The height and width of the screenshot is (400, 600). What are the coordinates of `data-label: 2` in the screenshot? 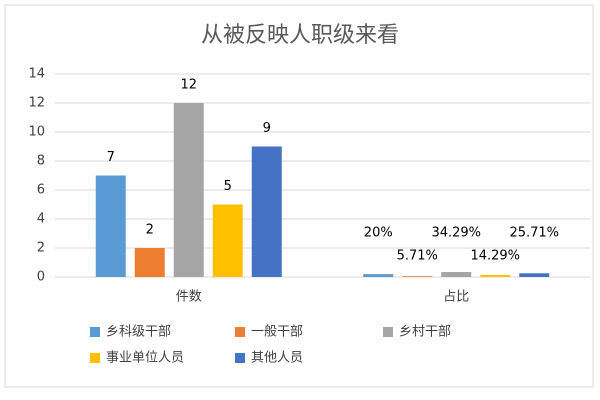 It's located at (150, 230).